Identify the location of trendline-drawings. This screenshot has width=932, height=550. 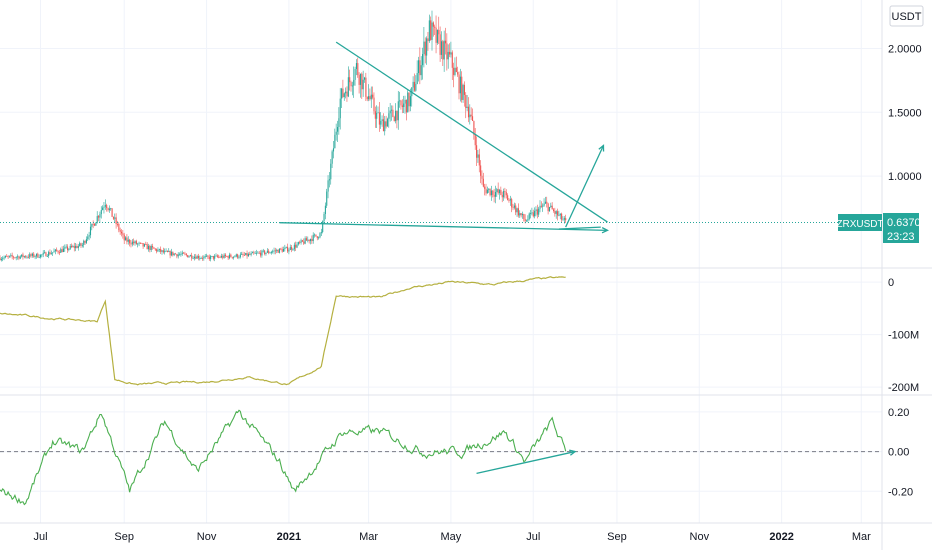
(444, 137).